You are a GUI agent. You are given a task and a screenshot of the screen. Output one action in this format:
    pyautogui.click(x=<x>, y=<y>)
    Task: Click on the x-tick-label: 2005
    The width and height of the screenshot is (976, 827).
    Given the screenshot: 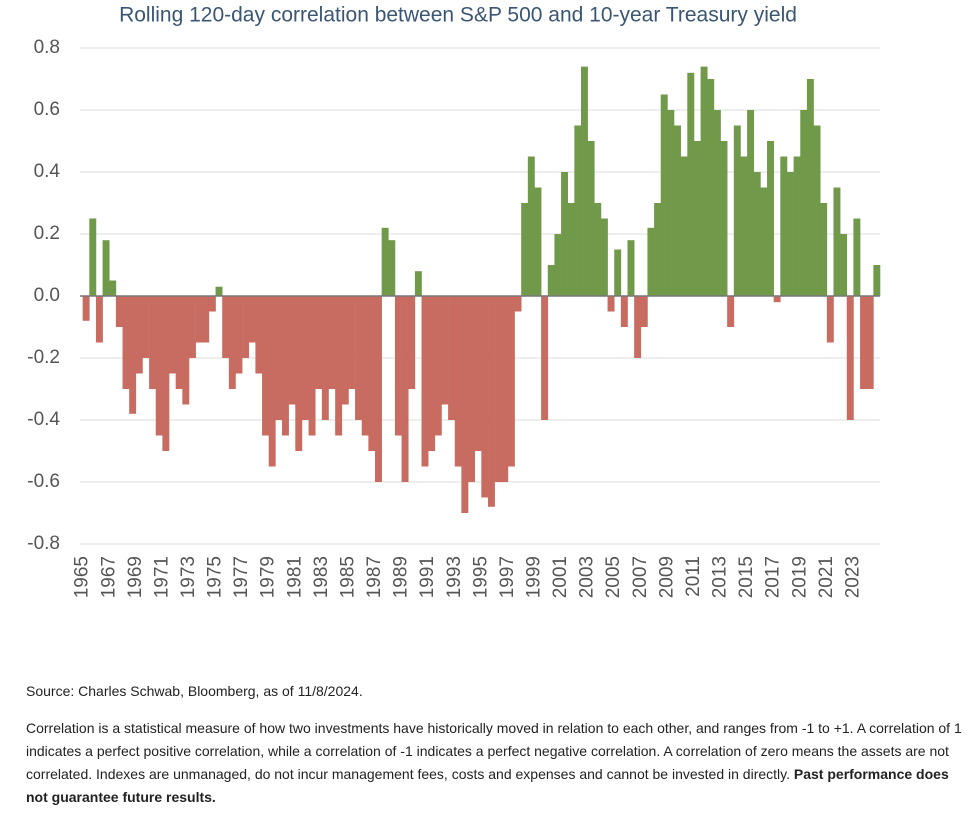 What is the action you would take?
    pyautogui.click(x=613, y=577)
    